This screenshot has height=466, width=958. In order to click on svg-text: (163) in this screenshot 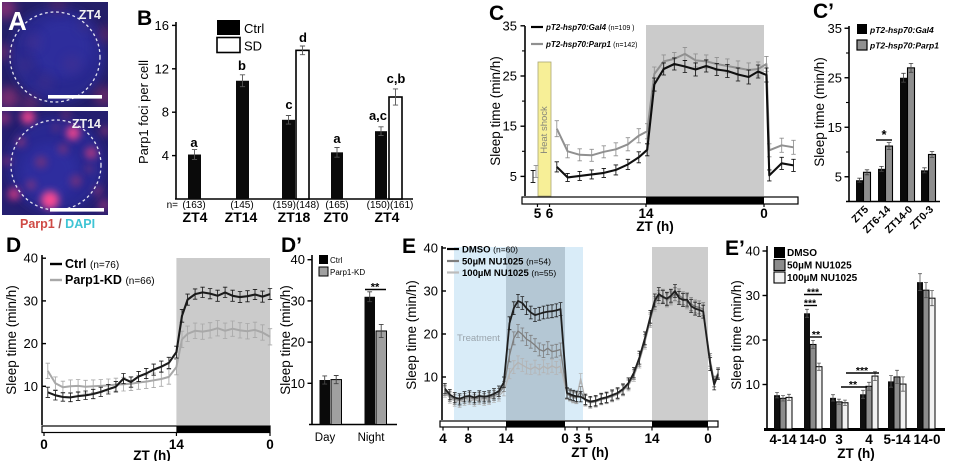, I will do `click(193, 205)`.